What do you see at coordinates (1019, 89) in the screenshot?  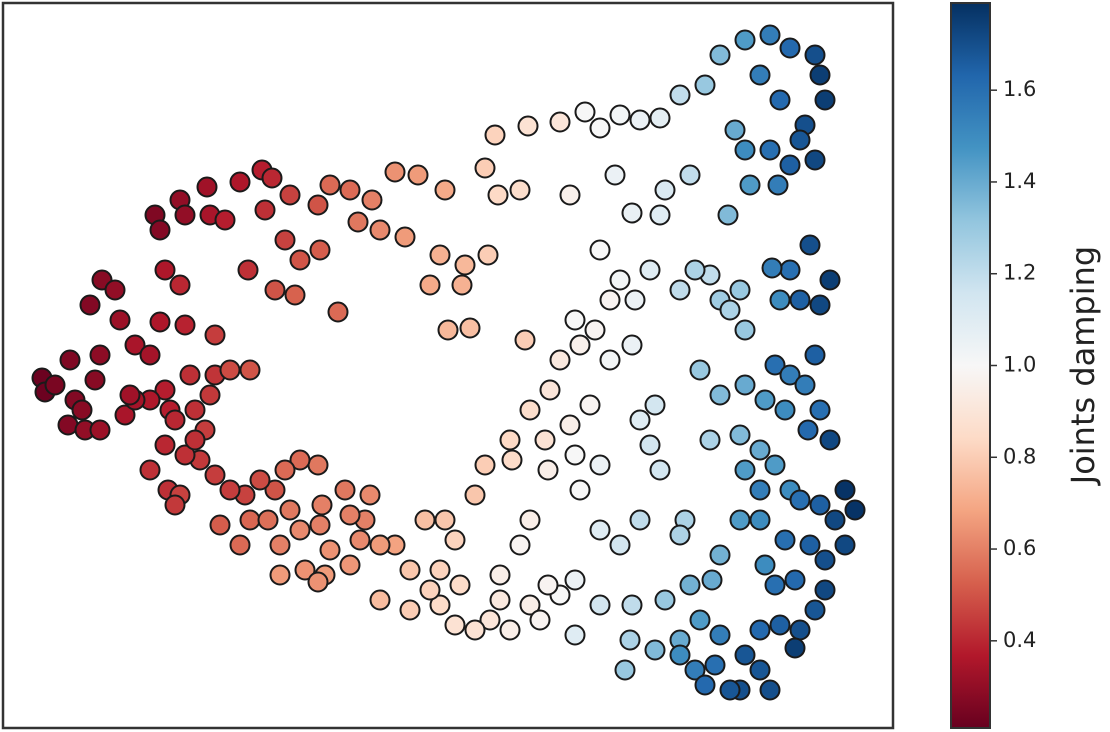 I see `colorbar-tick-label: 1.6` at bounding box center [1019, 89].